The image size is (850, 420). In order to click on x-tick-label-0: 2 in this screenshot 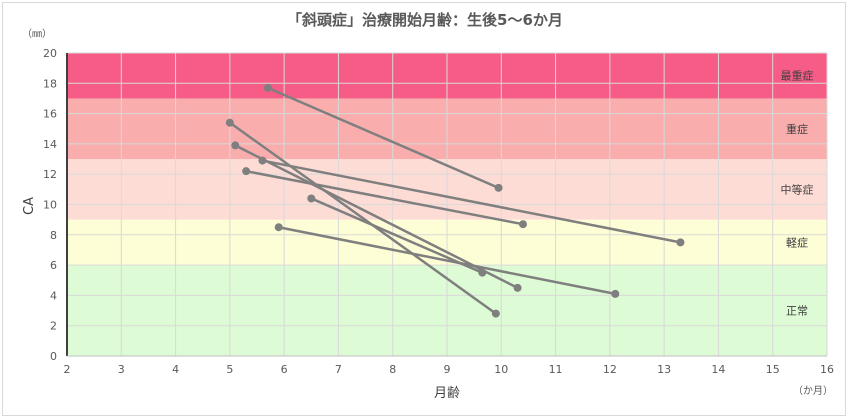, I will do `click(67, 369)`.